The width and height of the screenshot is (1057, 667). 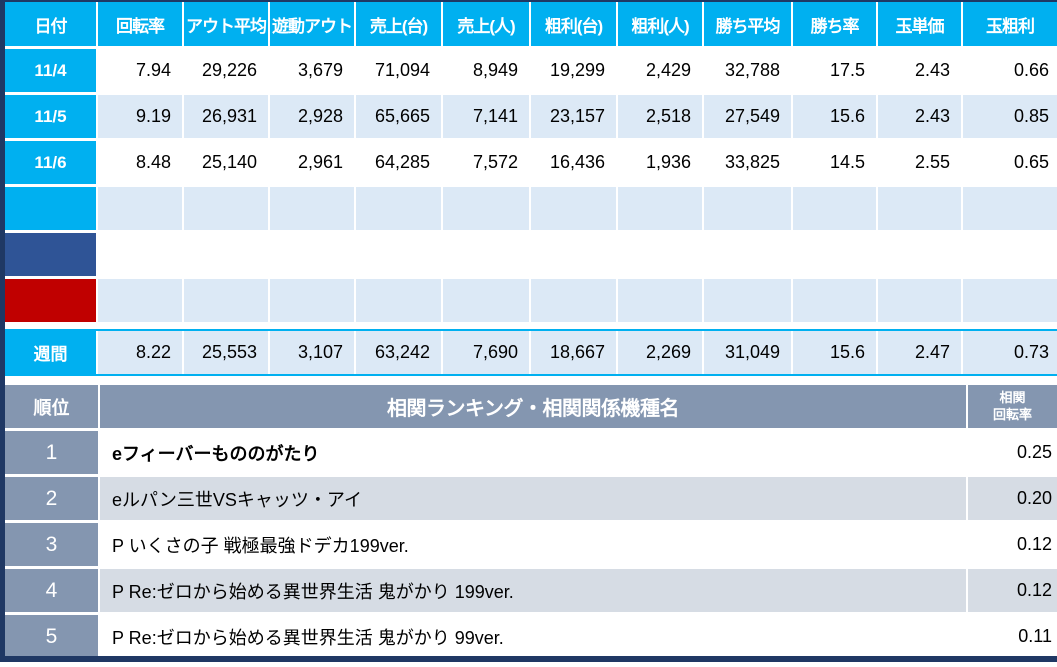 I want to click on value-cell: 32,788, so click(x=748, y=70).